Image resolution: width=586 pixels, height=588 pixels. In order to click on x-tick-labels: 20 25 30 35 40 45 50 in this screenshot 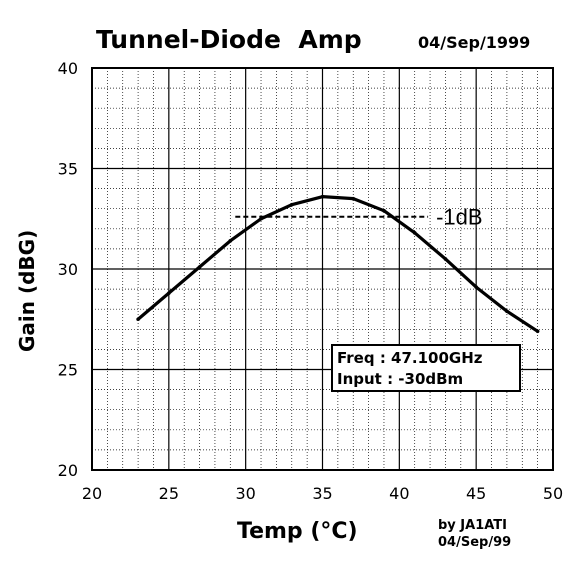, I will do `click(322, 493)`.